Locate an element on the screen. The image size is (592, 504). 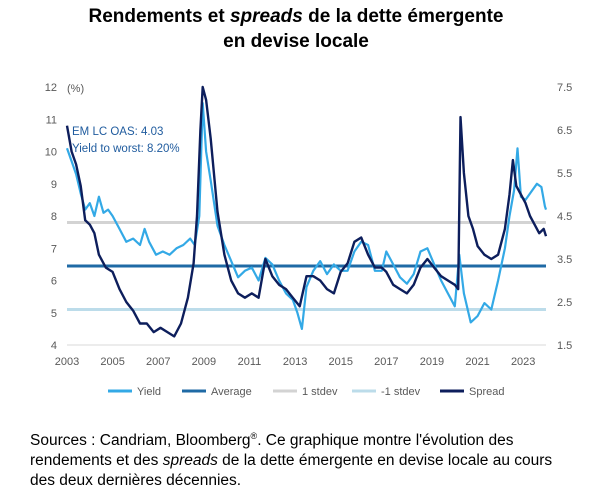
x-tick-label: 2007 is located at coordinates (158, 362).